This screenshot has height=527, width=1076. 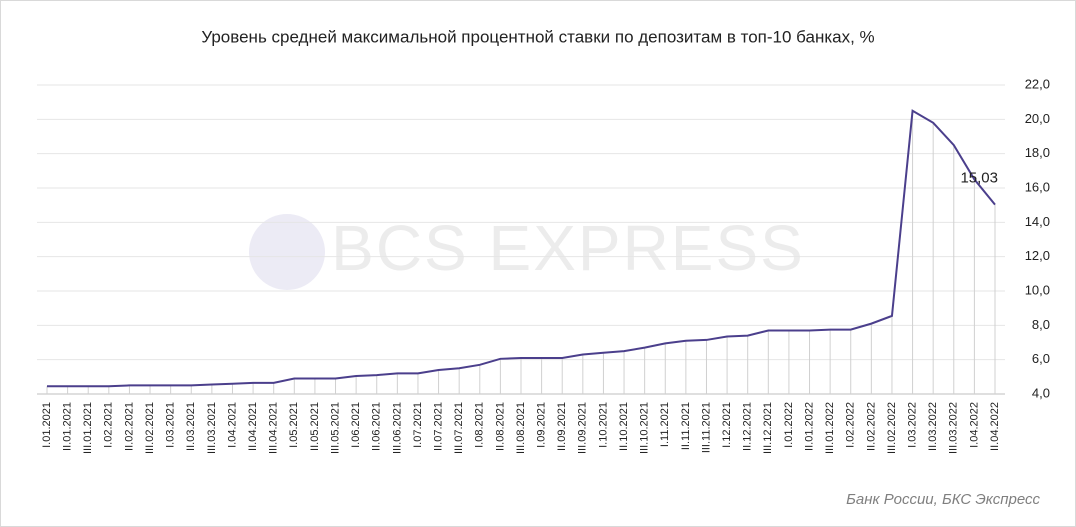 What do you see at coordinates (933, 426) in the screenshot?
I see `x-tick-label: II.03.2022` at bounding box center [933, 426].